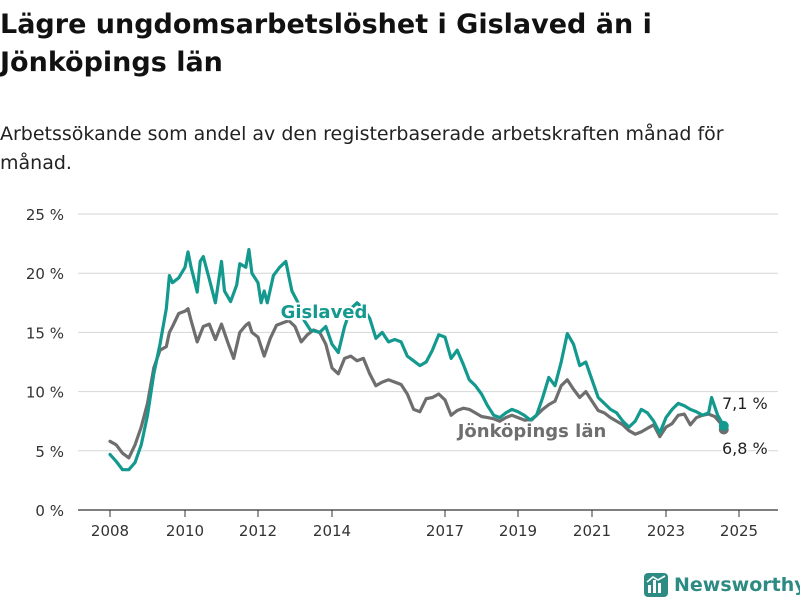  I want to click on x-tick-label: 2019, so click(518, 531).